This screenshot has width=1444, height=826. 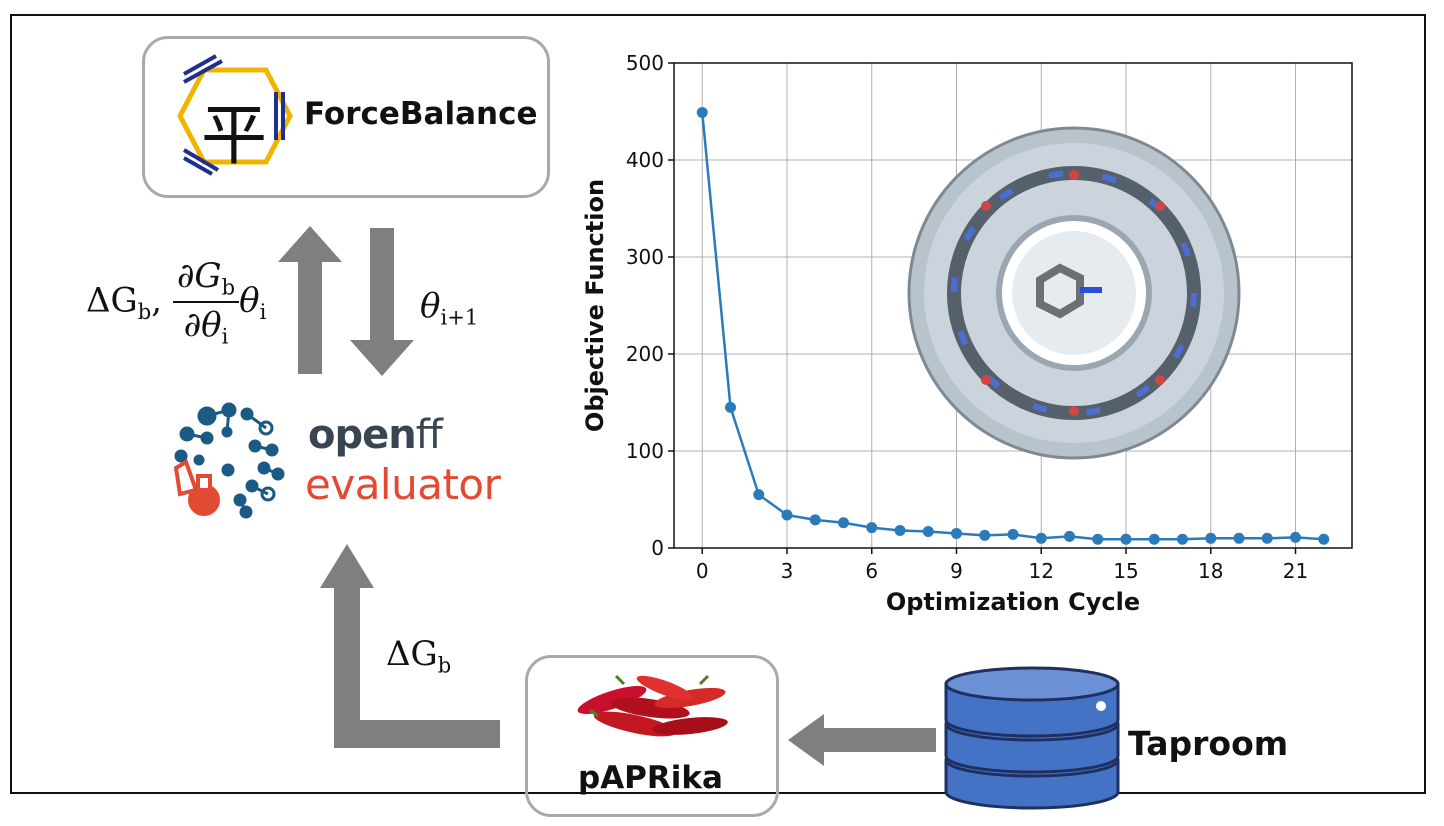 What do you see at coordinates (657, 548) in the screenshot?
I see `y-tick-label: 0` at bounding box center [657, 548].